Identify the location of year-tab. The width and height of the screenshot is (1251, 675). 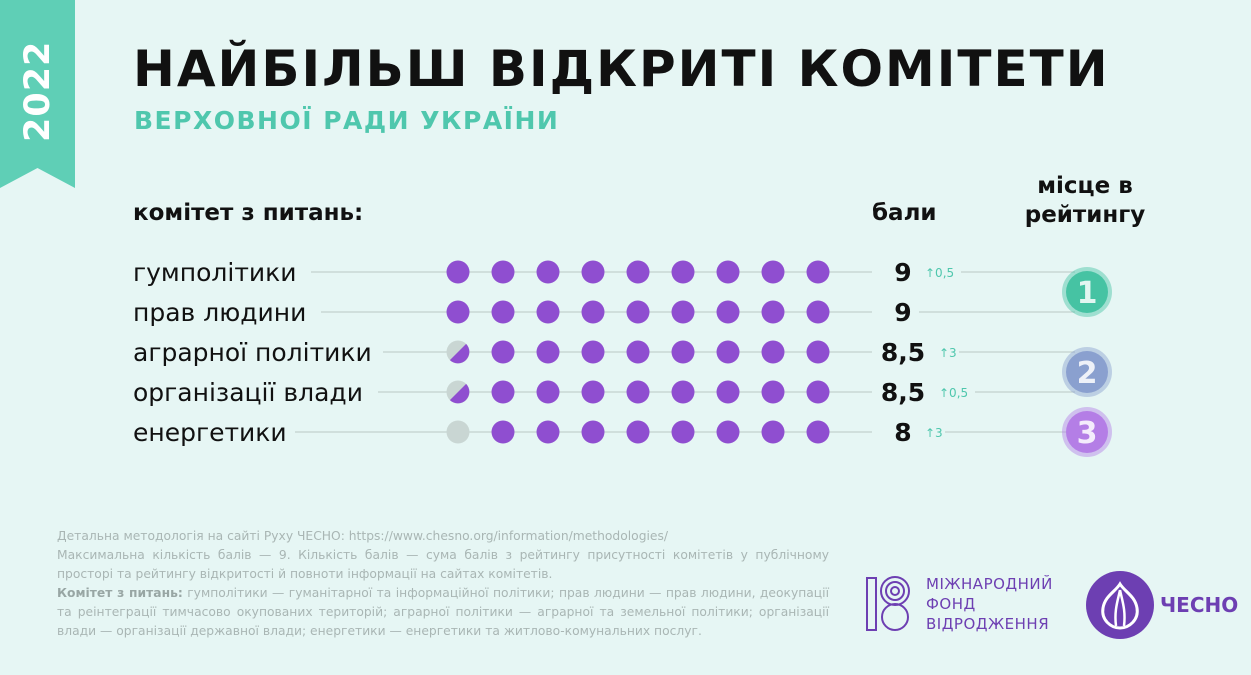
(37, 94).